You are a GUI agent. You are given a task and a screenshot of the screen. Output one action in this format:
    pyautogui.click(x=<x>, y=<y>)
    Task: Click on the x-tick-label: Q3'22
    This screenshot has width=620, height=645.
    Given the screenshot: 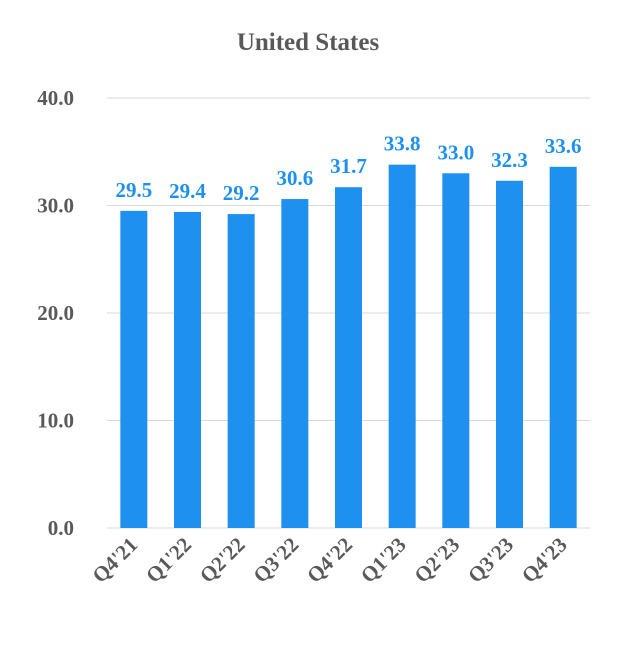 What is the action you would take?
    pyautogui.click(x=275, y=560)
    